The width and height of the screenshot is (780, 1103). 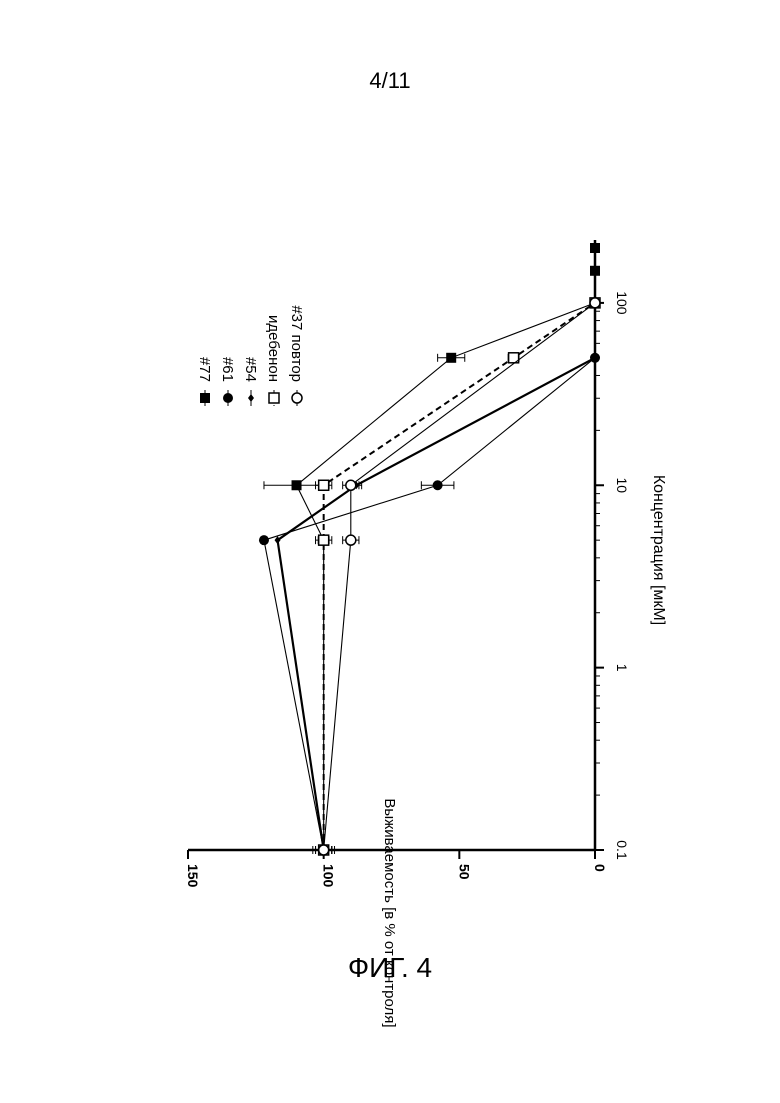 I want to click on legend-4-label: #37 повтор, so click(x=296, y=343).